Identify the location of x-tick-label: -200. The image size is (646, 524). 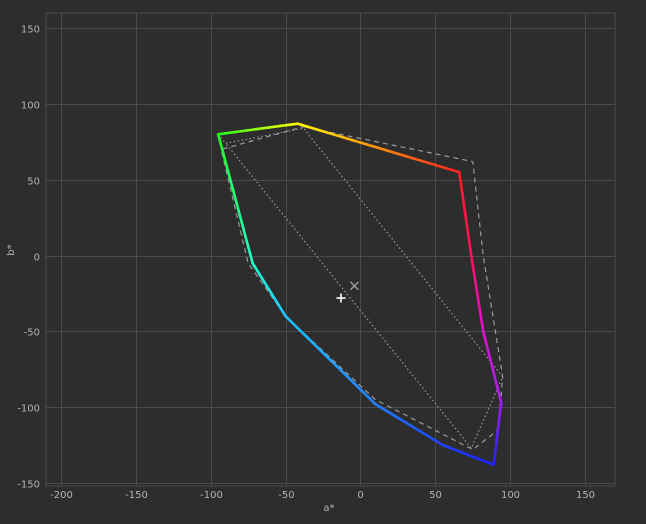
(61, 495).